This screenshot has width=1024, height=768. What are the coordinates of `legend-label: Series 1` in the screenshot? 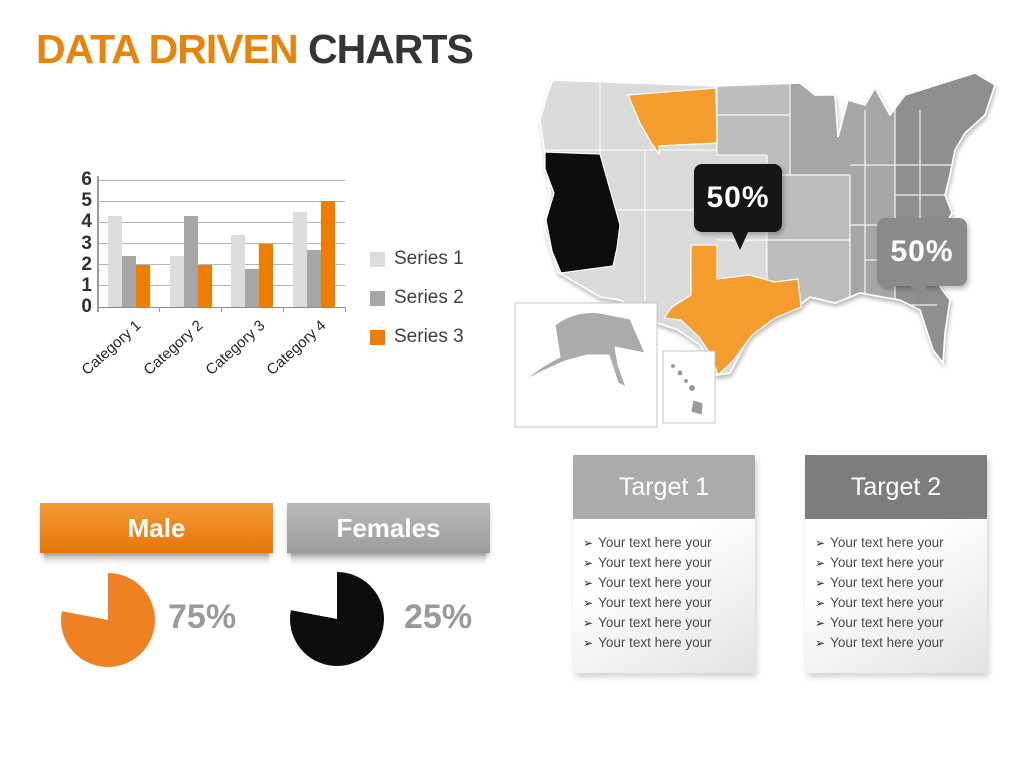 It's located at (429, 258).